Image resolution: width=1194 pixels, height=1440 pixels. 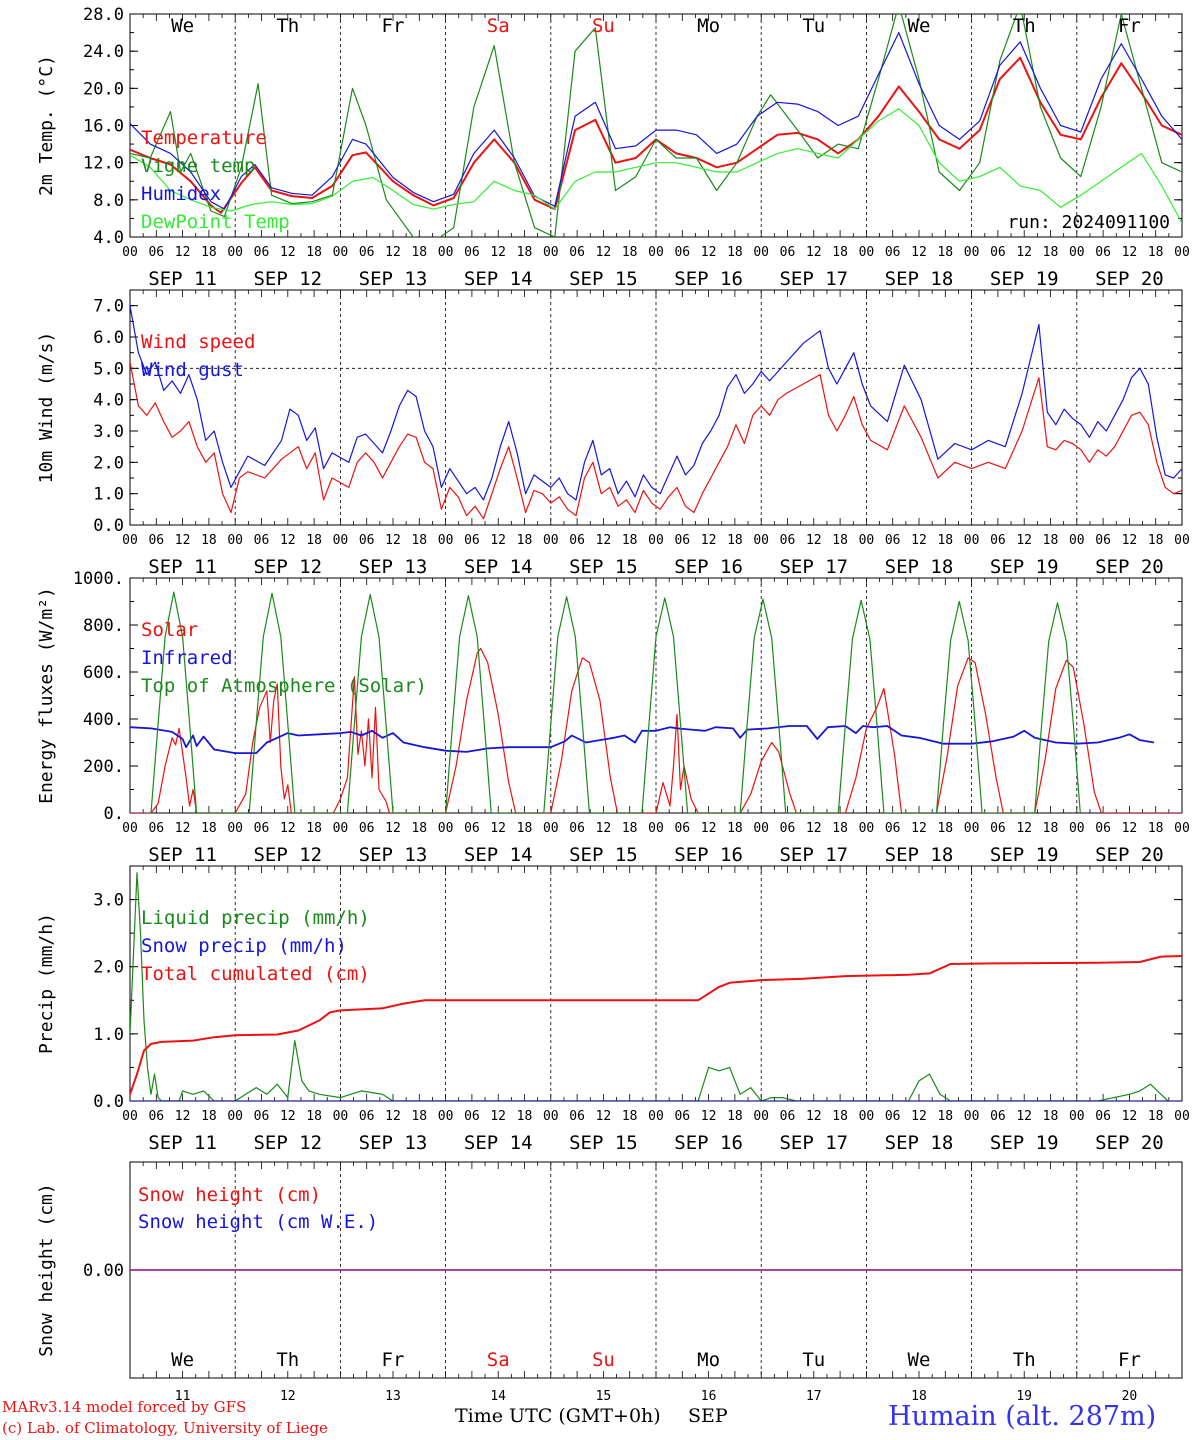 What do you see at coordinates (255, 974) in the screenshot?
I see `legend-entry: Total cumulated (cm)` at bounding box center [255, 974].